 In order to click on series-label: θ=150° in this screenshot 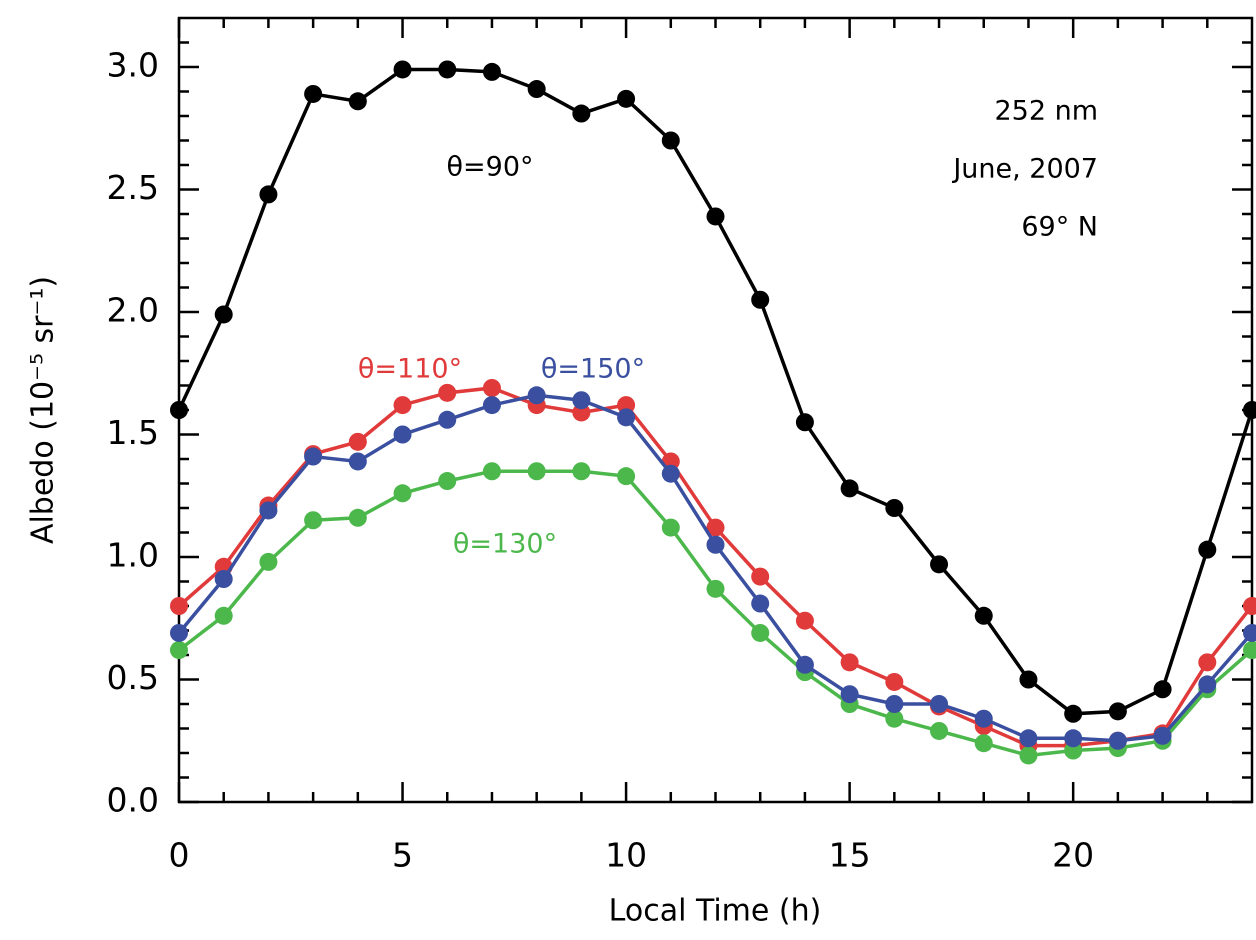, I will do `click(593, 369)`.